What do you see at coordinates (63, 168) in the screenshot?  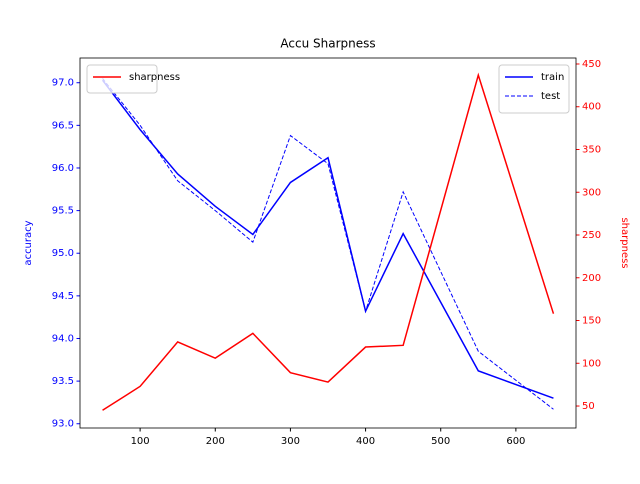 I see `y-tick-label: 96.0` at bounding box center [63, 168].